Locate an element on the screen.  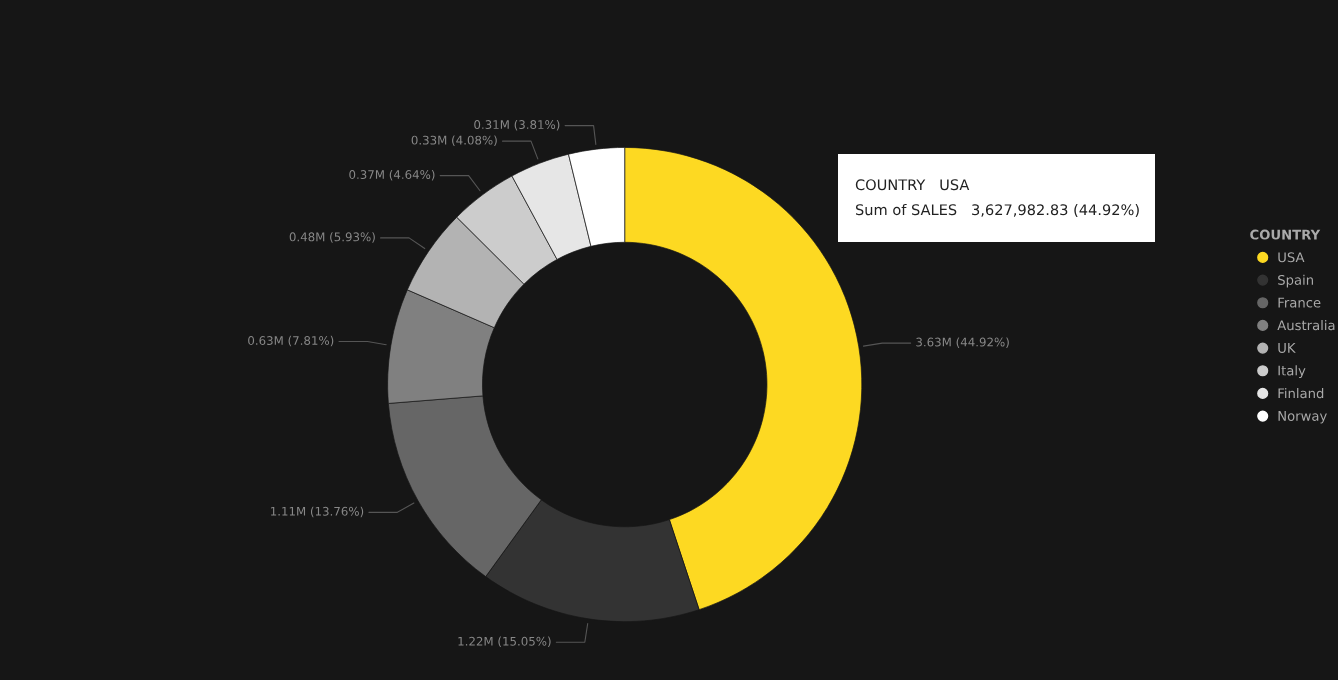
legend-label: USA is located at coordinates (1291, 257).